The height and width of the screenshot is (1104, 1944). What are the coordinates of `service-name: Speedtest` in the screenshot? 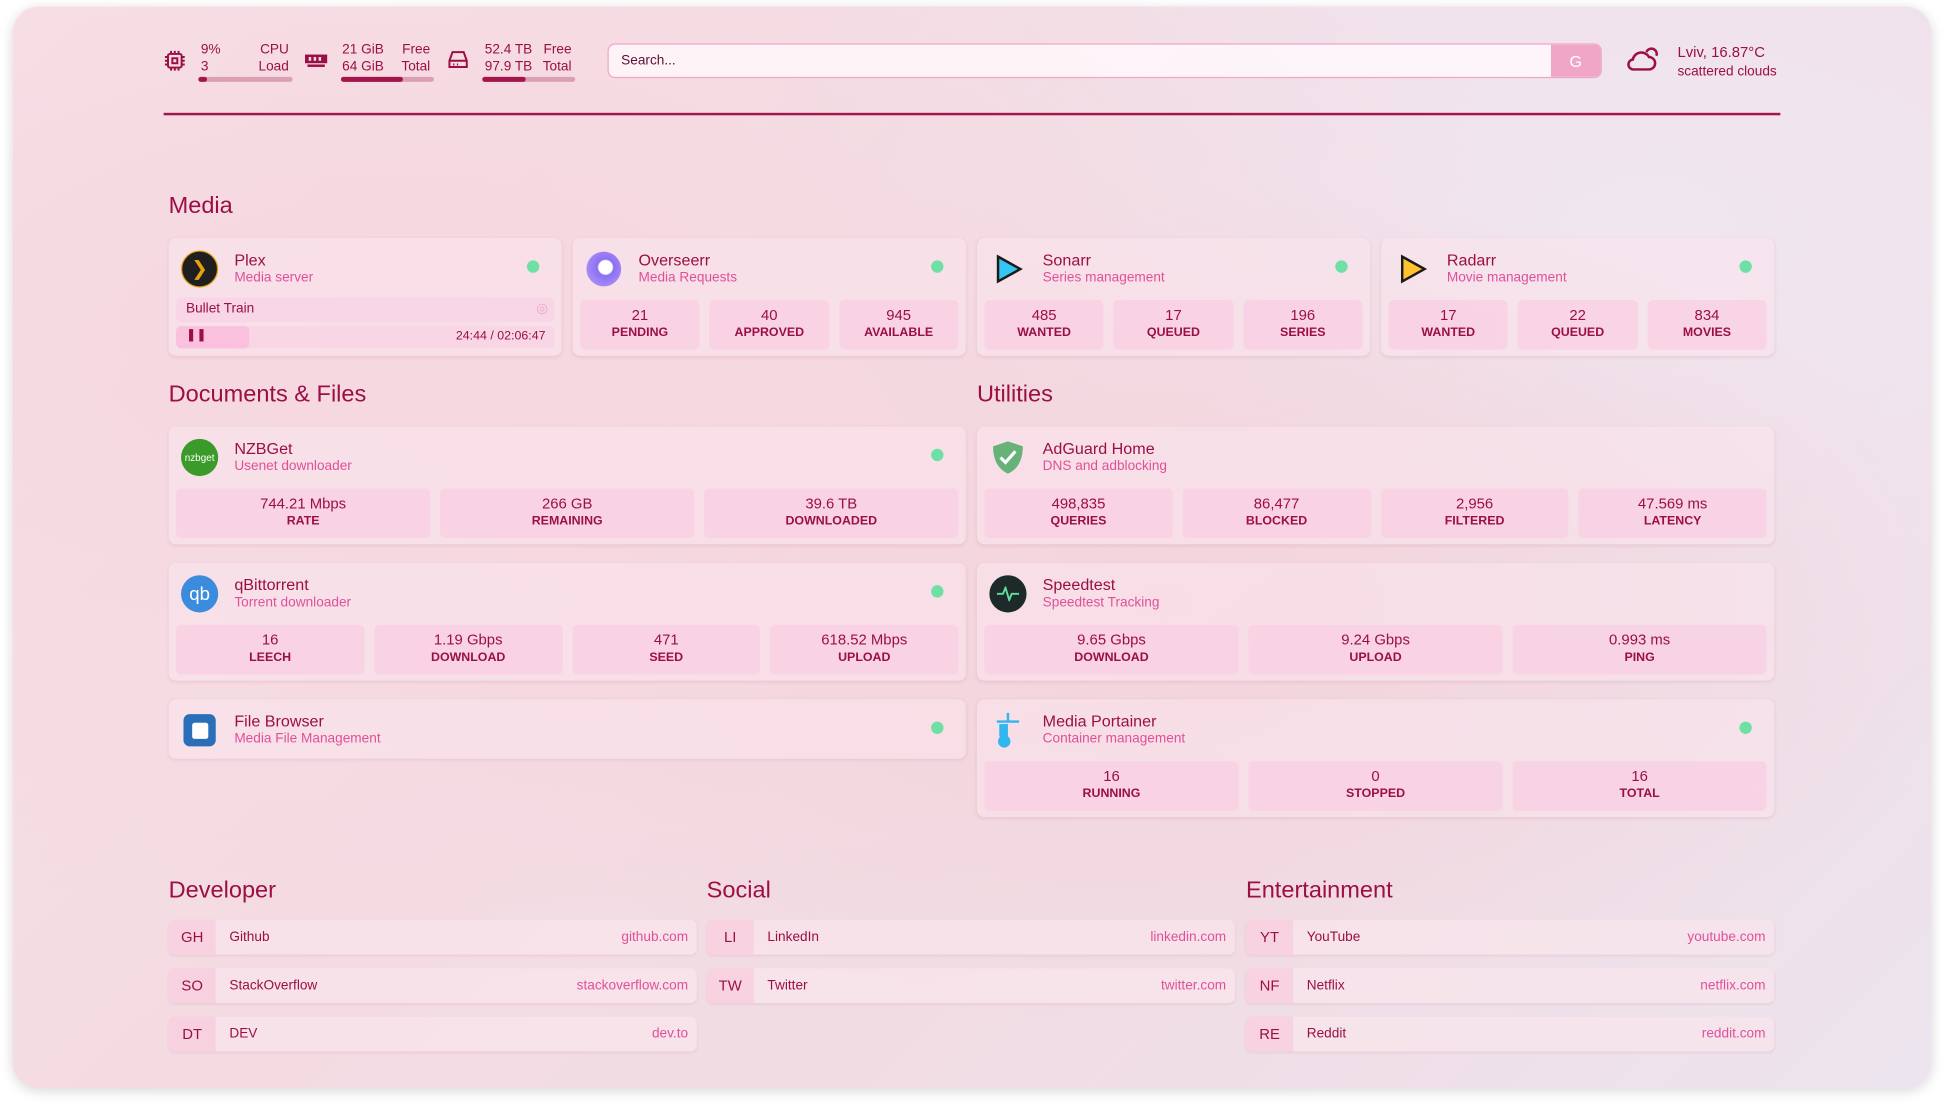 It's located at (1079, 584).